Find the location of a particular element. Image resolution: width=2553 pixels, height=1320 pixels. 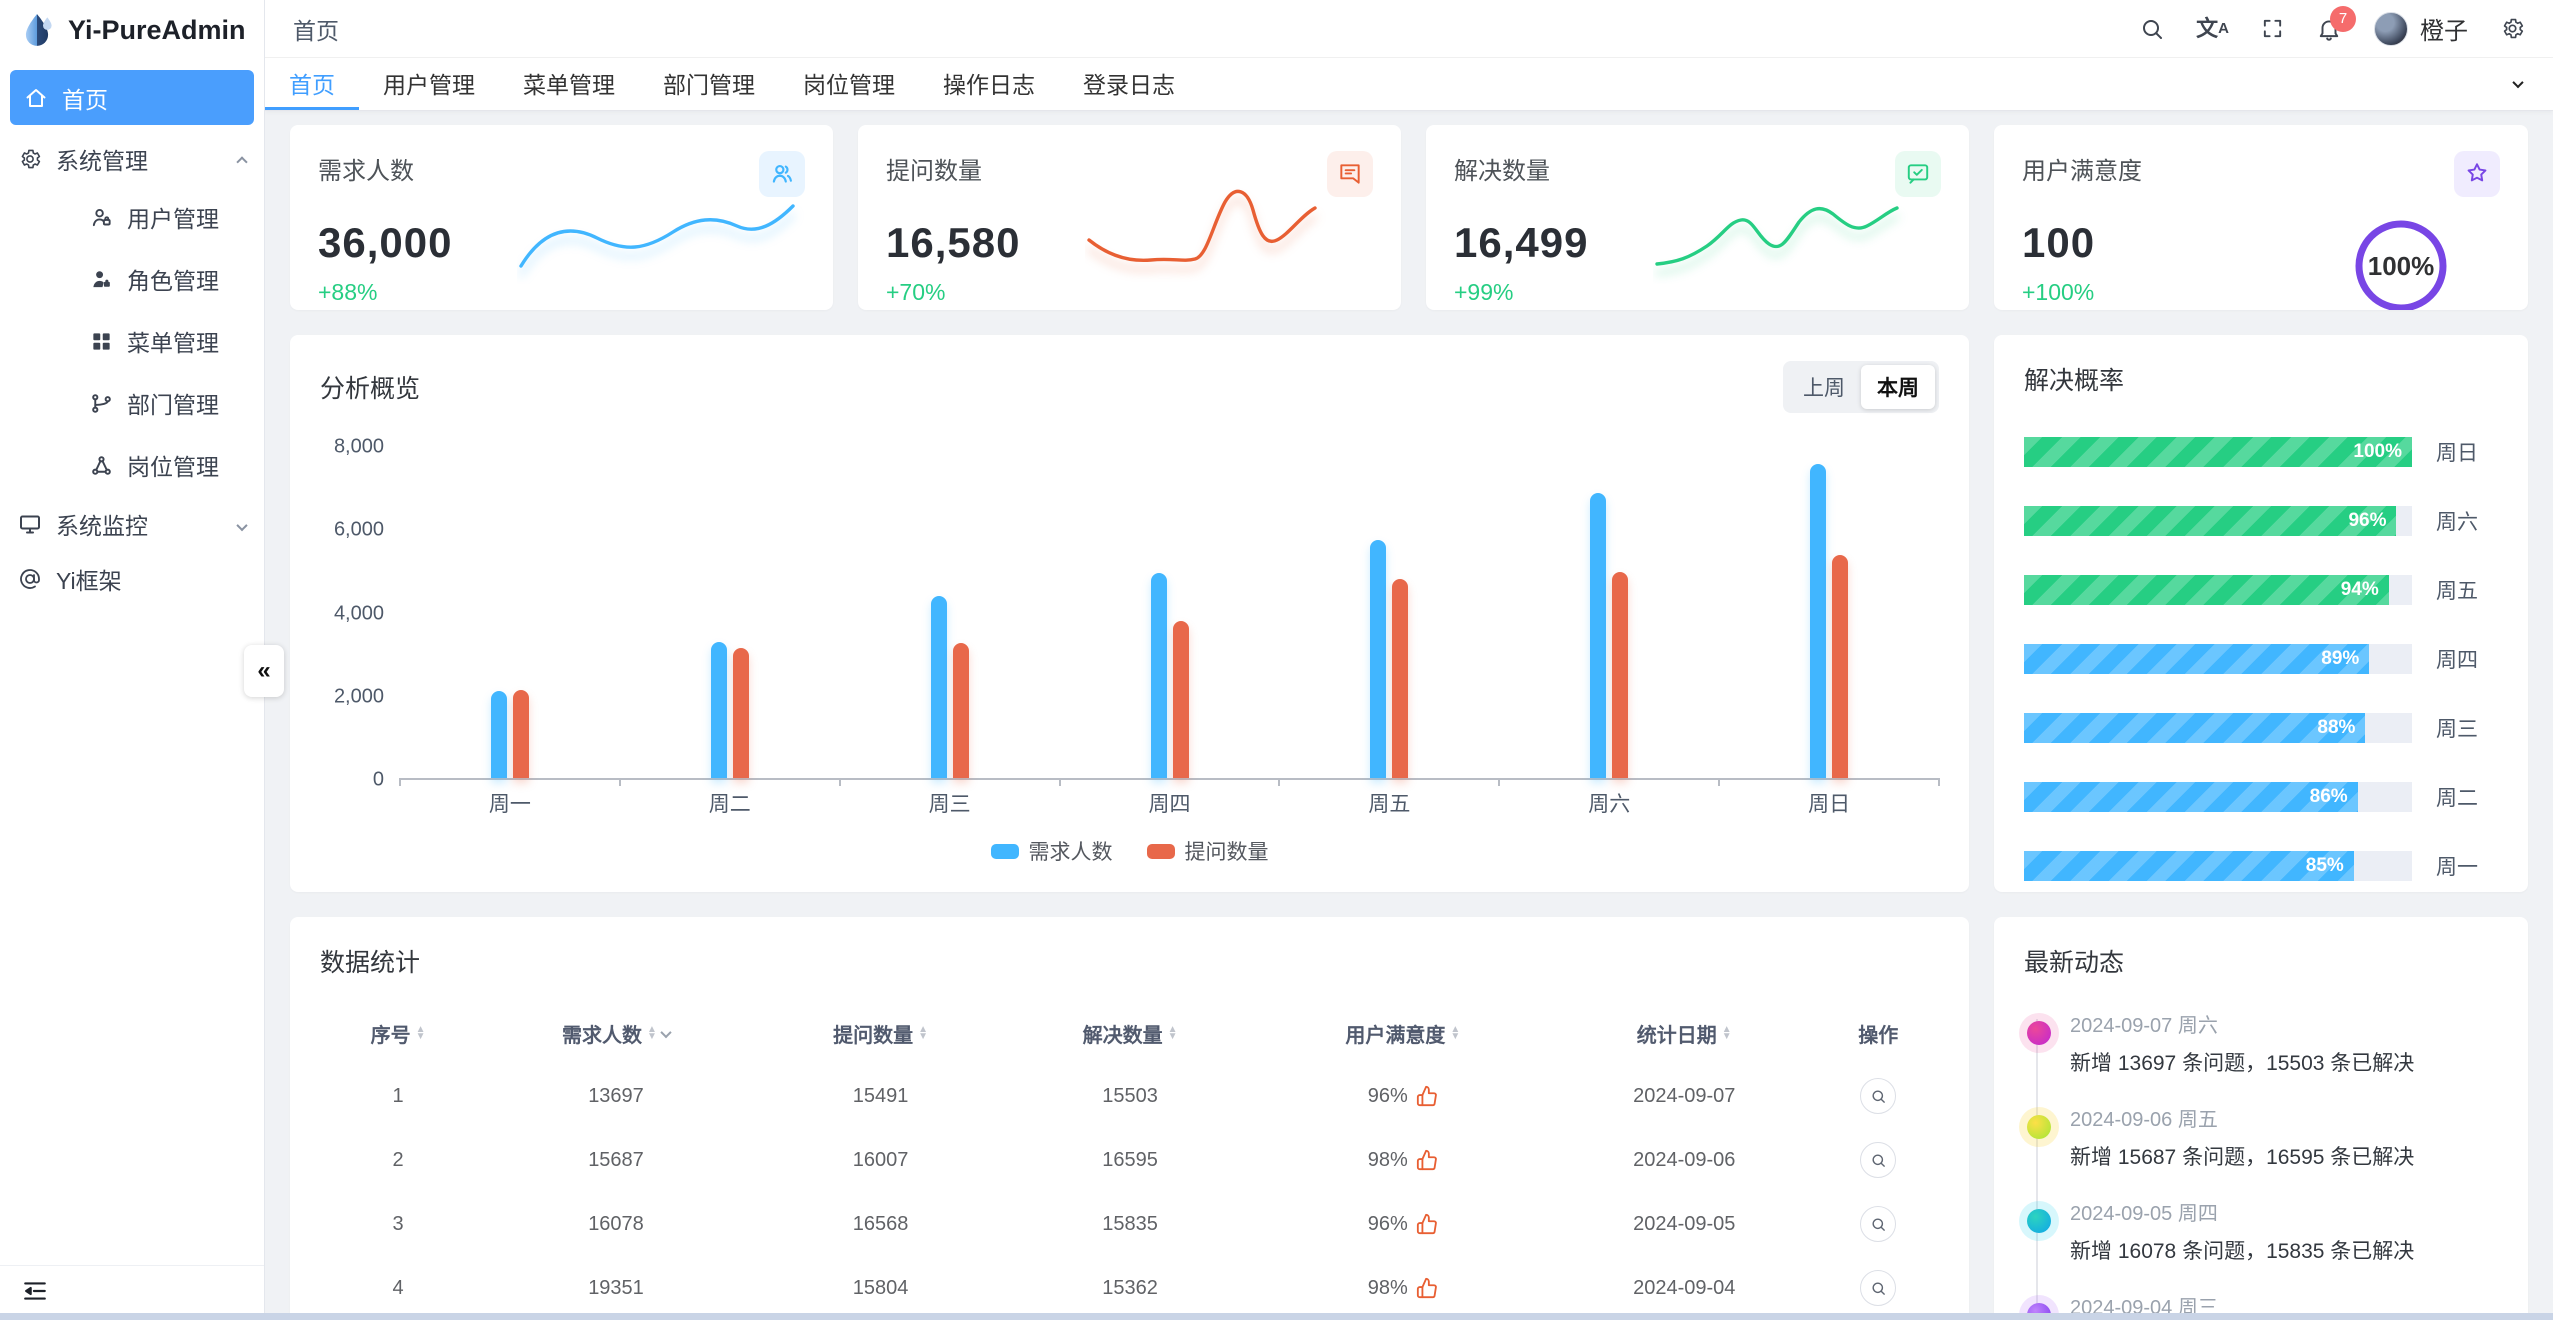

sidebar-subitem-部门管理: 部门管理 is located at coordinates (132, 403).